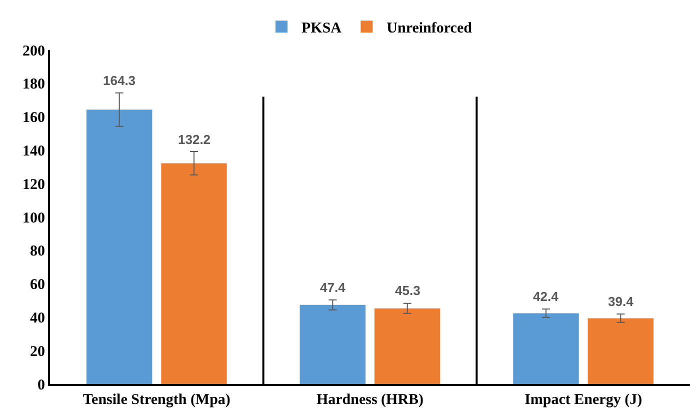 This screenshot has height=419, width=699. I want to click on y-tick-label: 180, so click(33, 84).